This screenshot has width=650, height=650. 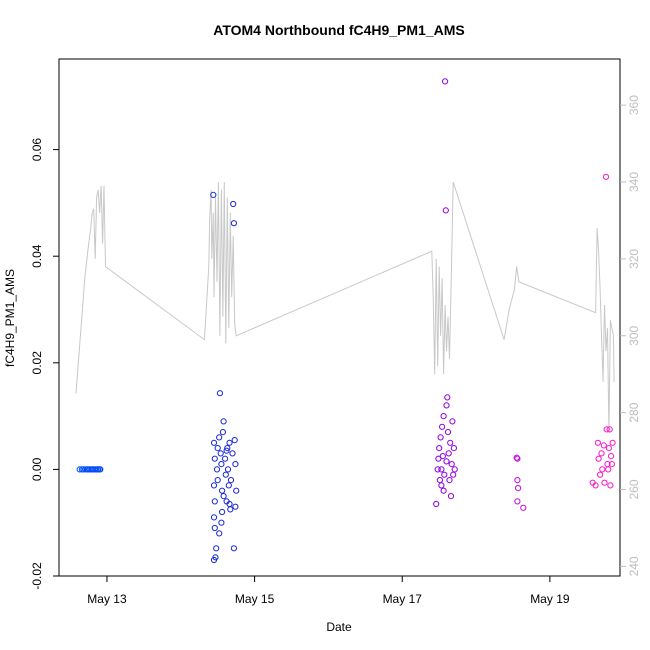 What do you see at coordinates (634, 105) in the screenshot?
I see `y2-tick-label: 360` at bounding box center [634, 105].